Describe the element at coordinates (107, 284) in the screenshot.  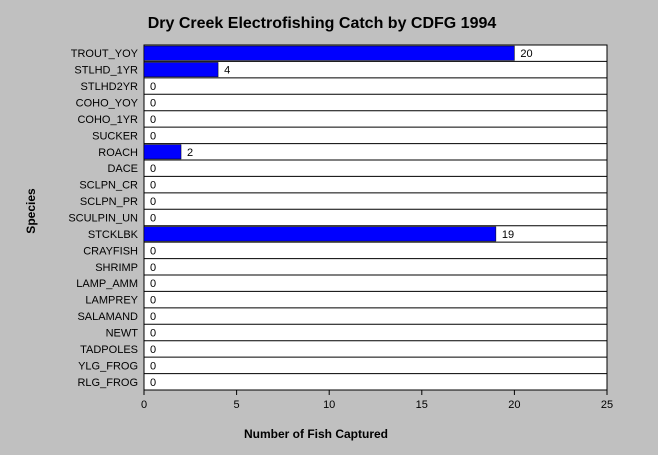
I see `category-label: LAMP_AMM` at that location.